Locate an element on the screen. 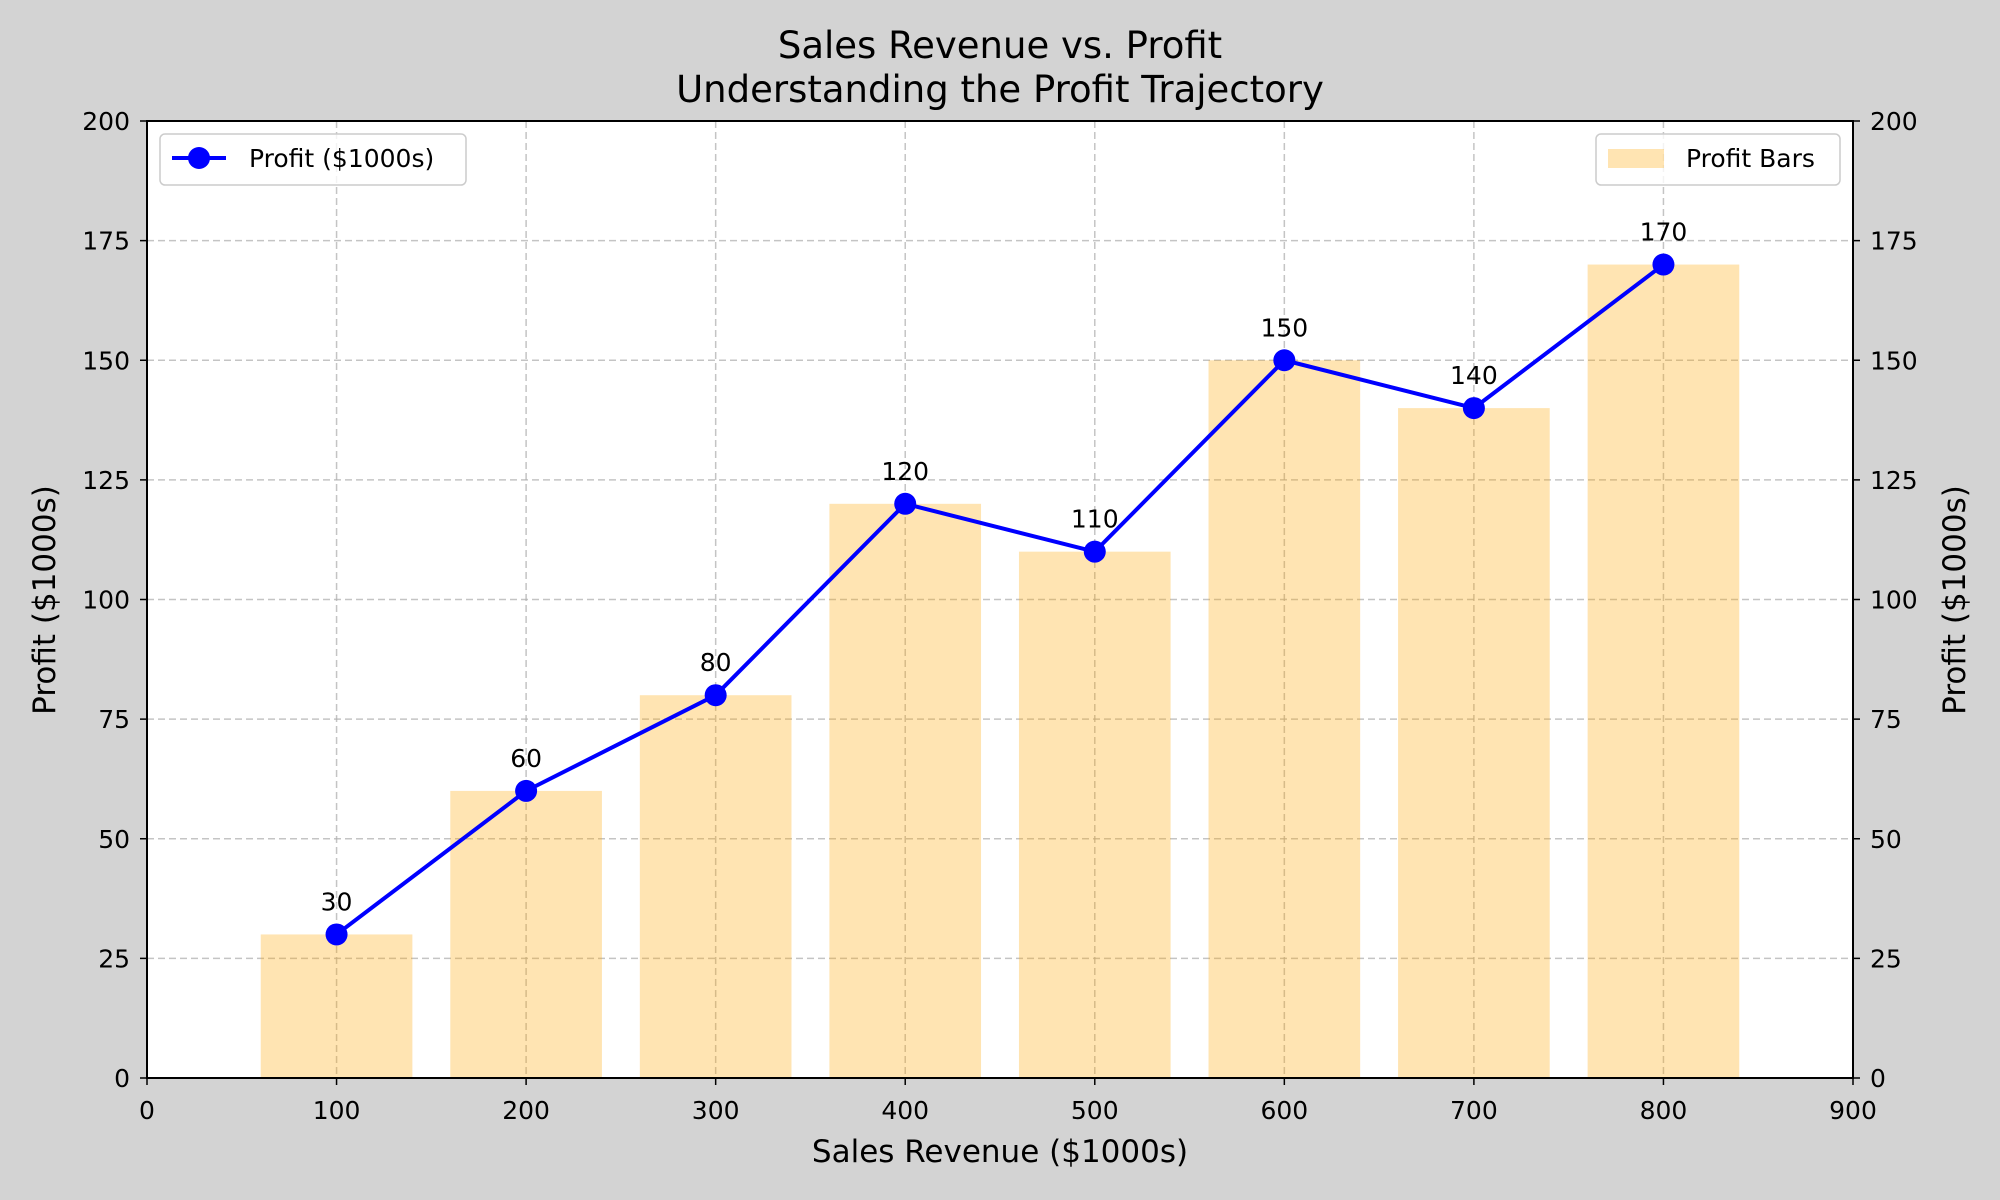 The height and width of the screenshot is (1200, 2000). legend-line-label: Profit ($1000s) is located at coordinates (341, 158).